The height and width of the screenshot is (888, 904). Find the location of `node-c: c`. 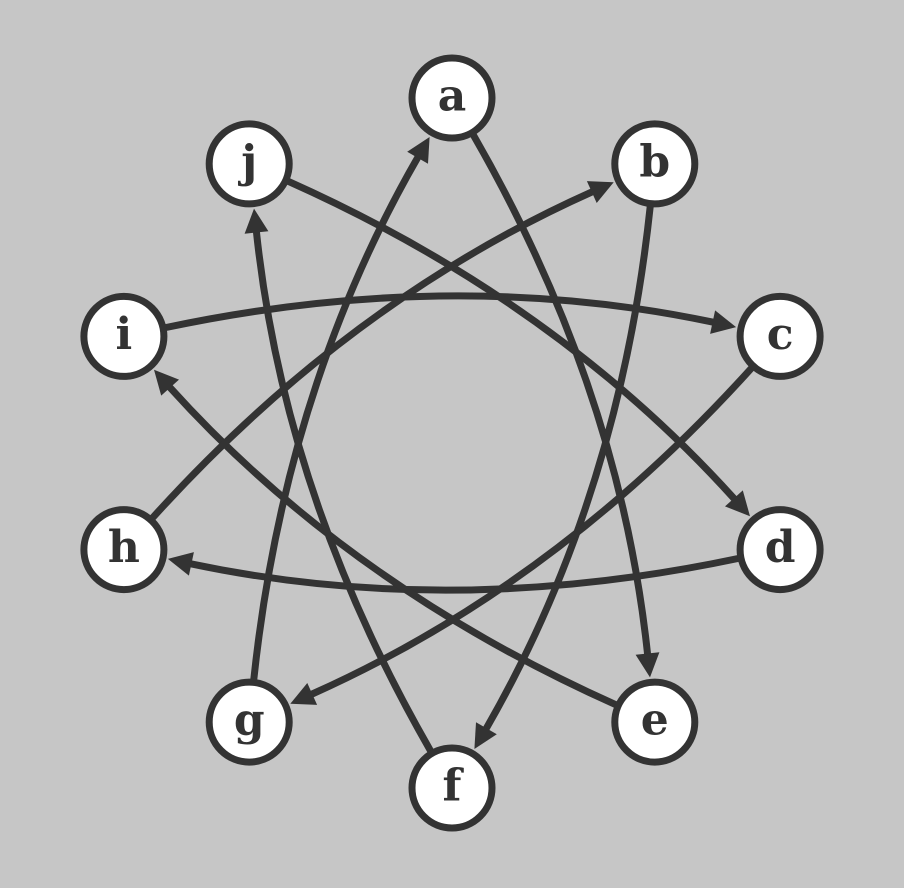

node-c: c is located at coordinates (780, 336).